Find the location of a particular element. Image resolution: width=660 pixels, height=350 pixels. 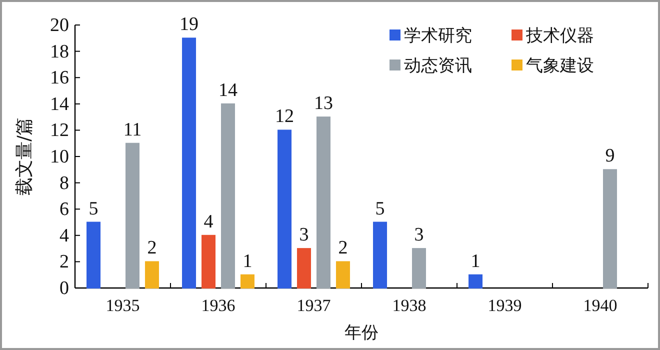

x-tick-label: 1938 is located at coordinates (409, 305).